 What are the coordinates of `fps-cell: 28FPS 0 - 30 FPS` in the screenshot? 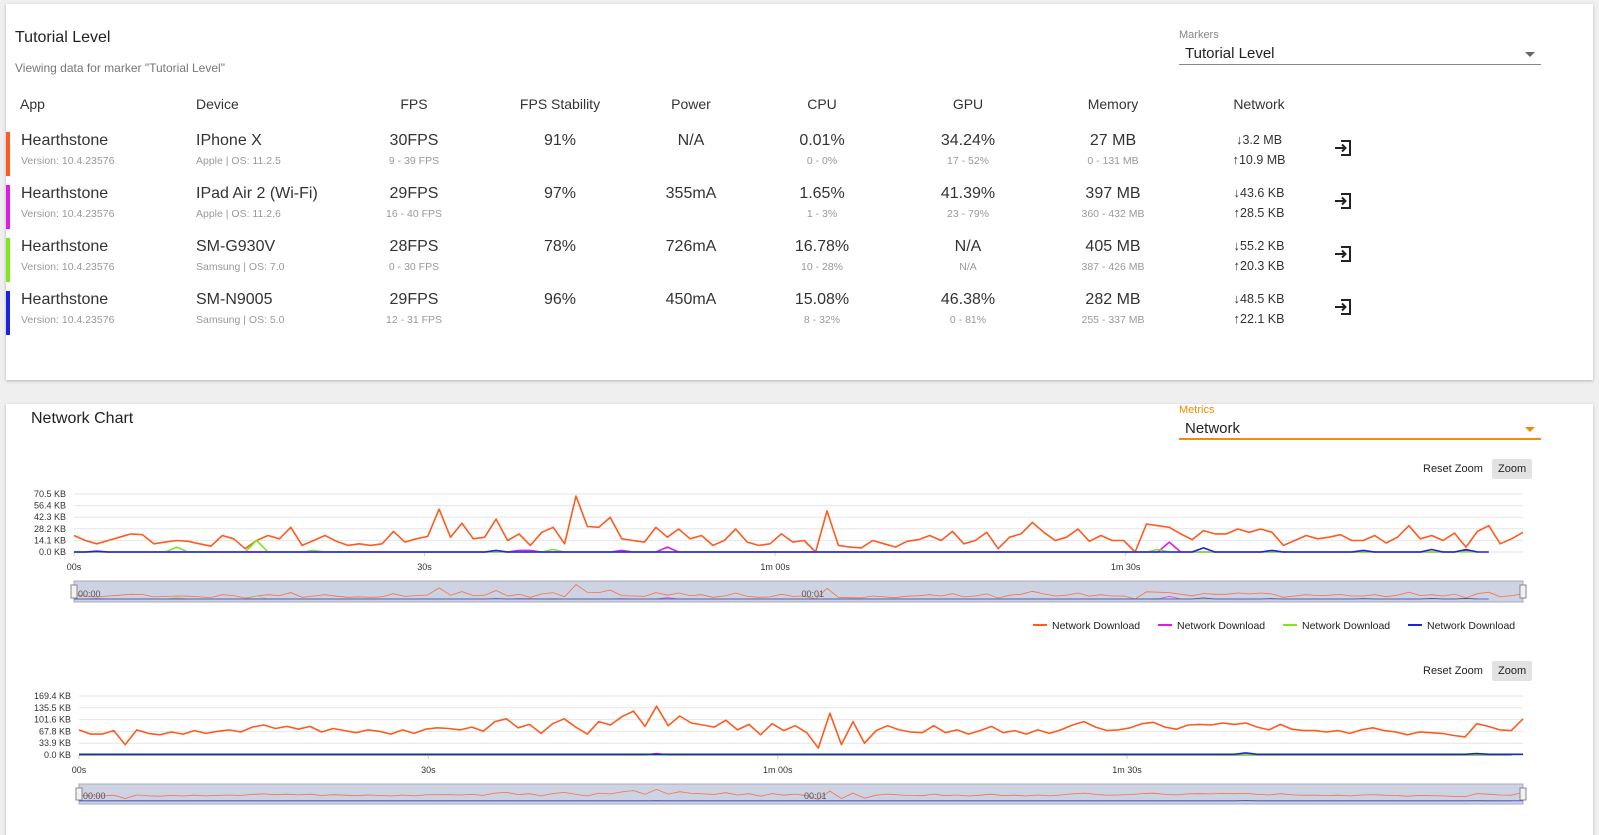 It's located at (414, 255).